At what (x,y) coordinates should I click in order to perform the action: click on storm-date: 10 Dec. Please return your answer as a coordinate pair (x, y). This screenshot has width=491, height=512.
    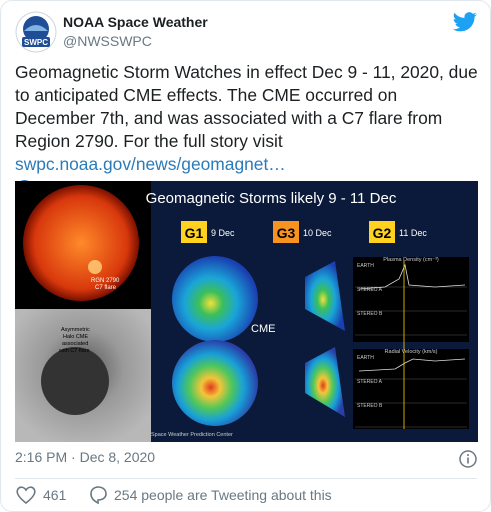
    Looking at the image, I should click on (317, 233).